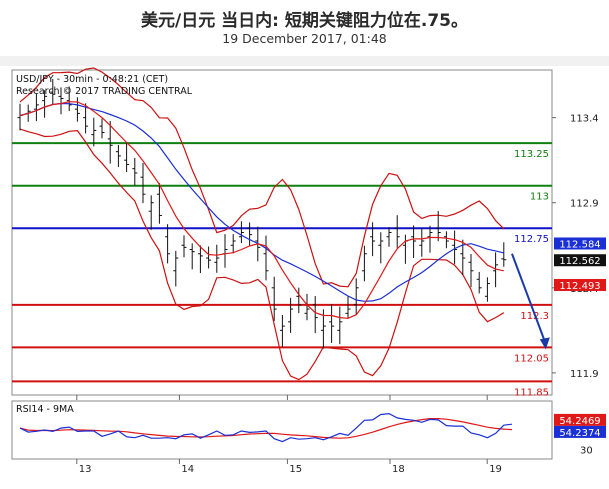 This screenshot has height=489, width=609. Describe the element at coordinates (304, 38) in the screenshot. I see `page-date: 19 December 2017, 01:48` at that location.